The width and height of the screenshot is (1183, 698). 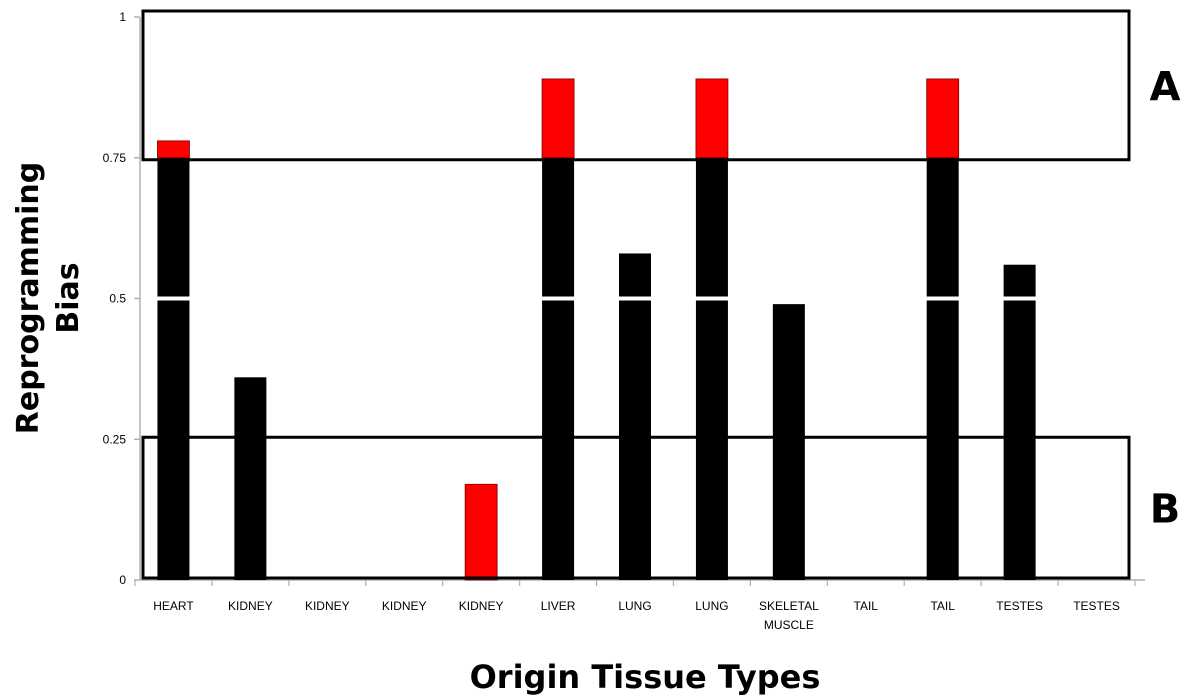 What do you see at coordinates (28, 298) in the screenshot?
I see `y-axis-title-line1: Reprogramming` at bounding box center [28, 298].